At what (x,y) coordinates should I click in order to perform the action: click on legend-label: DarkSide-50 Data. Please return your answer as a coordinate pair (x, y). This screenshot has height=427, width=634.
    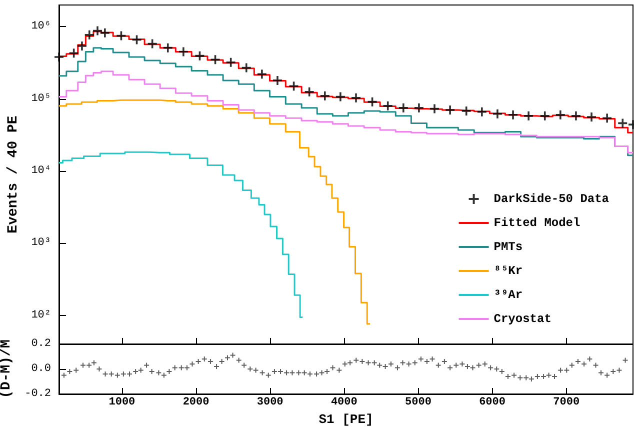
    Looking at the image, I should click on (551, 199).